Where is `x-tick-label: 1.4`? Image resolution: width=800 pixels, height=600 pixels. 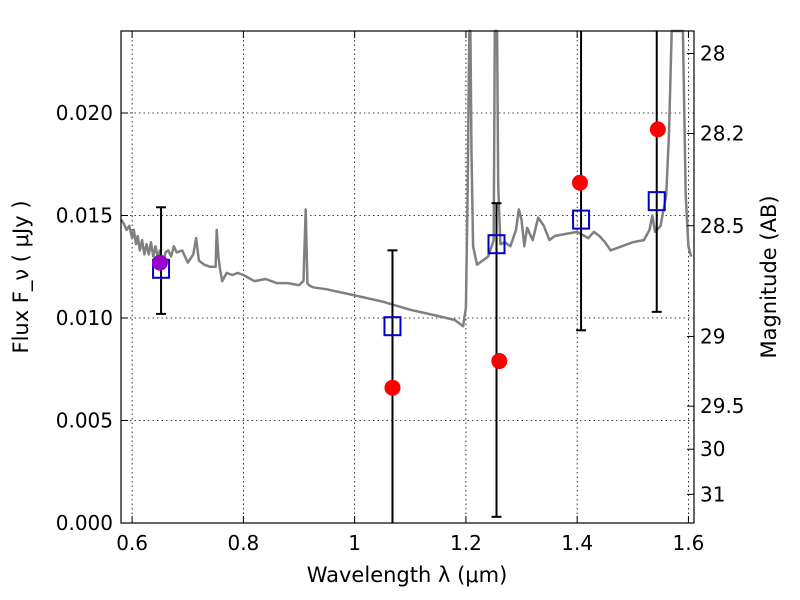
x-tick-label: 1.4 is located at coordinates (577, 543).